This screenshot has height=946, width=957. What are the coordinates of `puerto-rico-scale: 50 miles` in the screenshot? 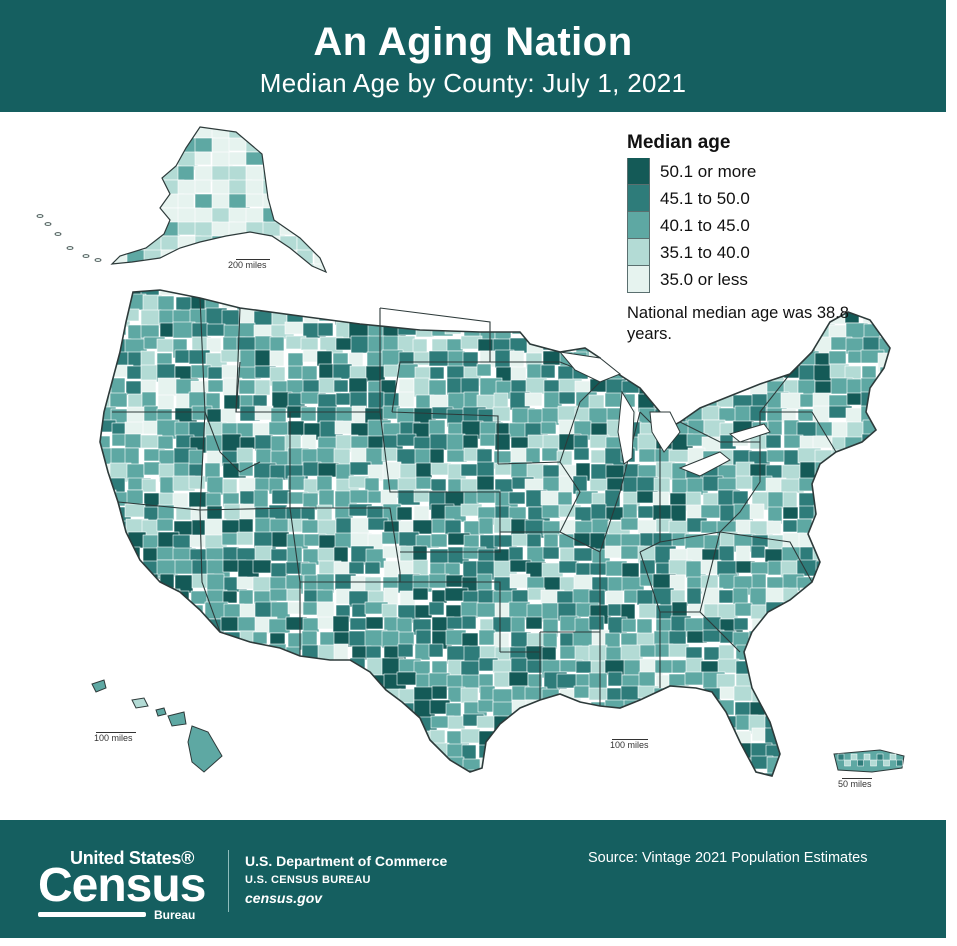 It's located at (855, 783).